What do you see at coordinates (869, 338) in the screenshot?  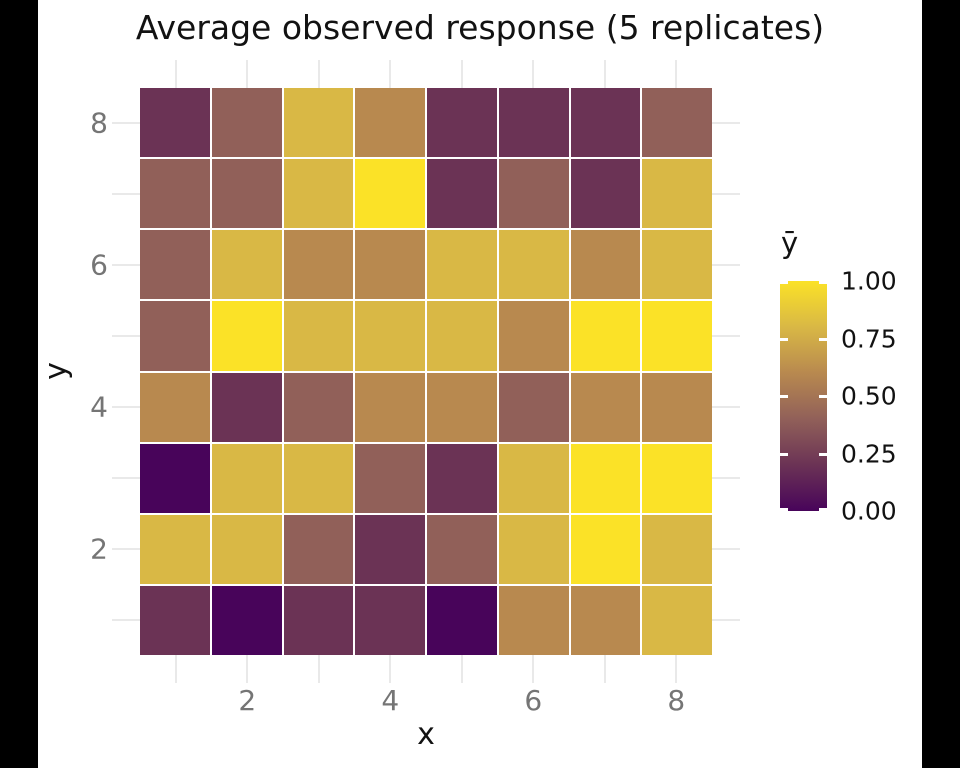 I see `legend-tick-label: 0.75` at bounding box center [869, 338].